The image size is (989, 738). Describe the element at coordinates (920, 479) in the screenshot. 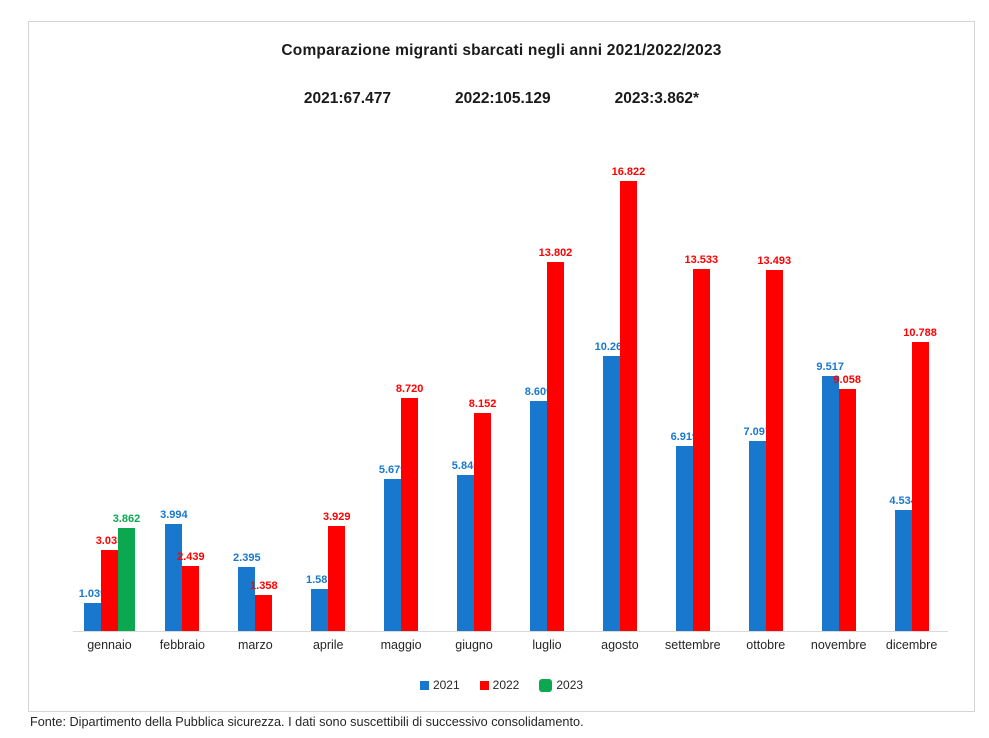

I see `bar-2022-dicembre: 10.788` at that location.